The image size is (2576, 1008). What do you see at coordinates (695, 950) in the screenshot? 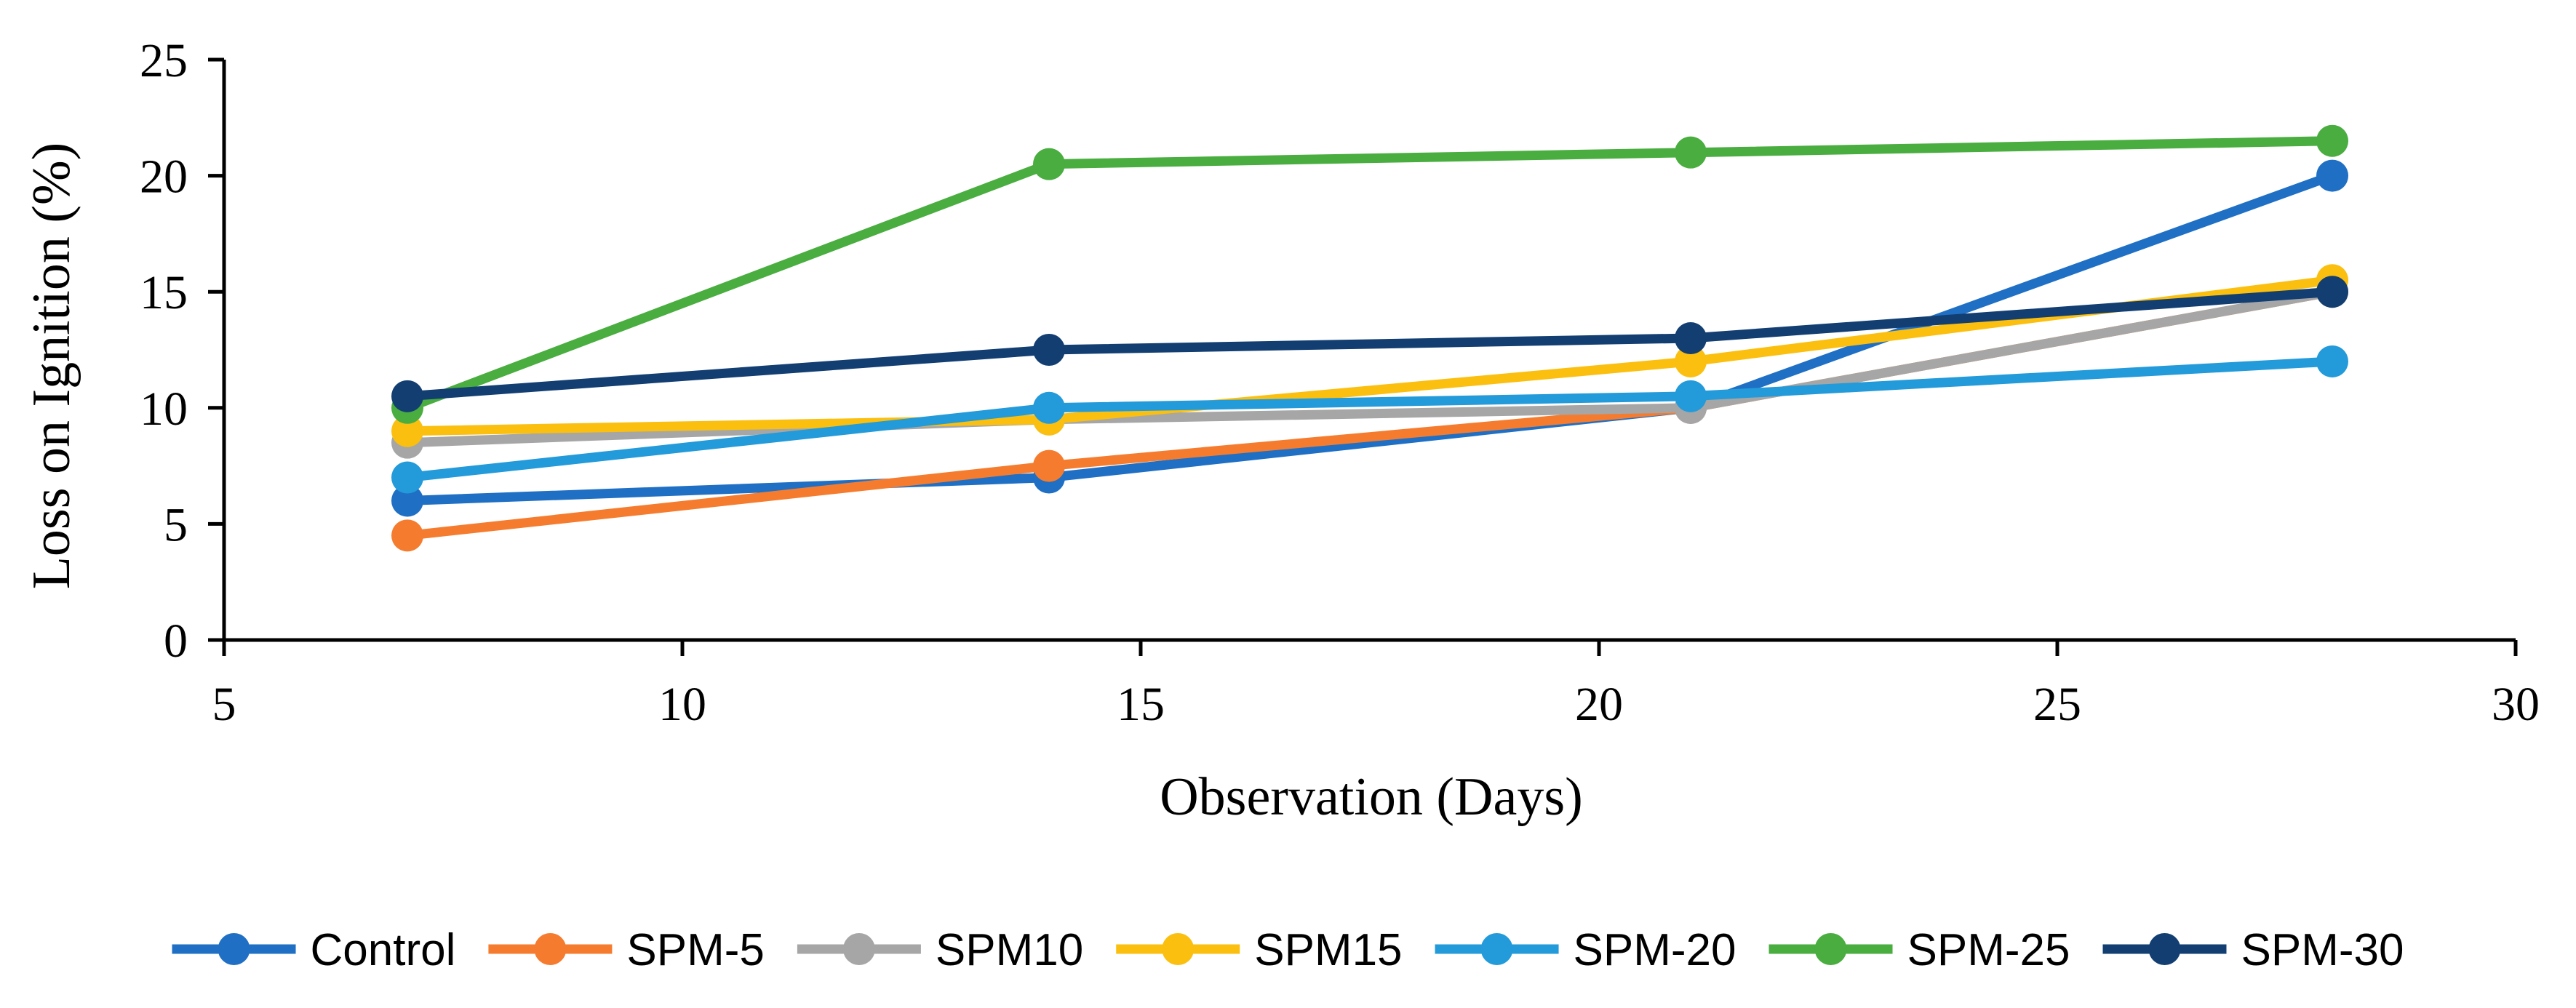
I see `legend-label: SPM-5` at bounding box center [695, 950].